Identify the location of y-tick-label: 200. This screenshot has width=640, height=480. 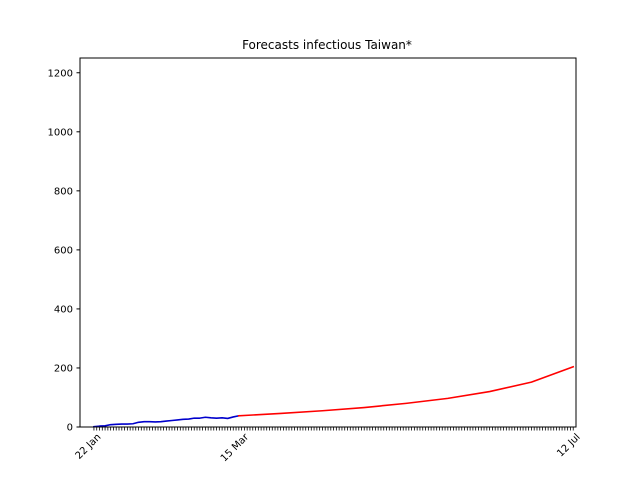
(63, 368).